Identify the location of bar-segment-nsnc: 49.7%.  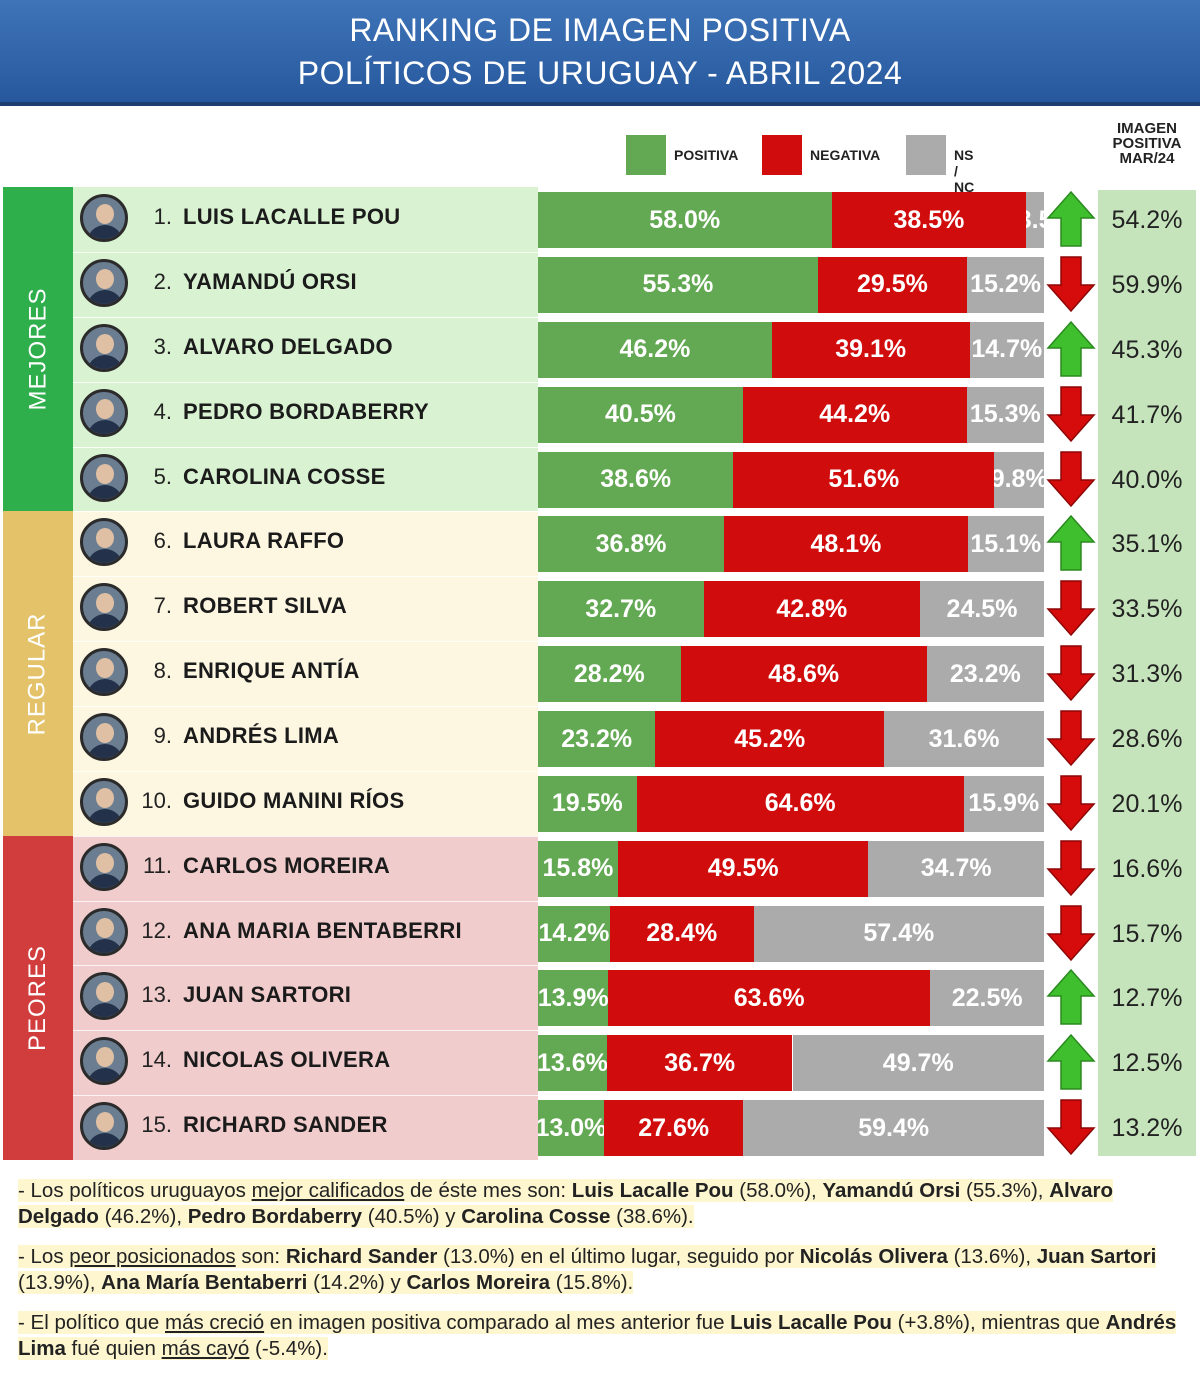
(918, 1063).